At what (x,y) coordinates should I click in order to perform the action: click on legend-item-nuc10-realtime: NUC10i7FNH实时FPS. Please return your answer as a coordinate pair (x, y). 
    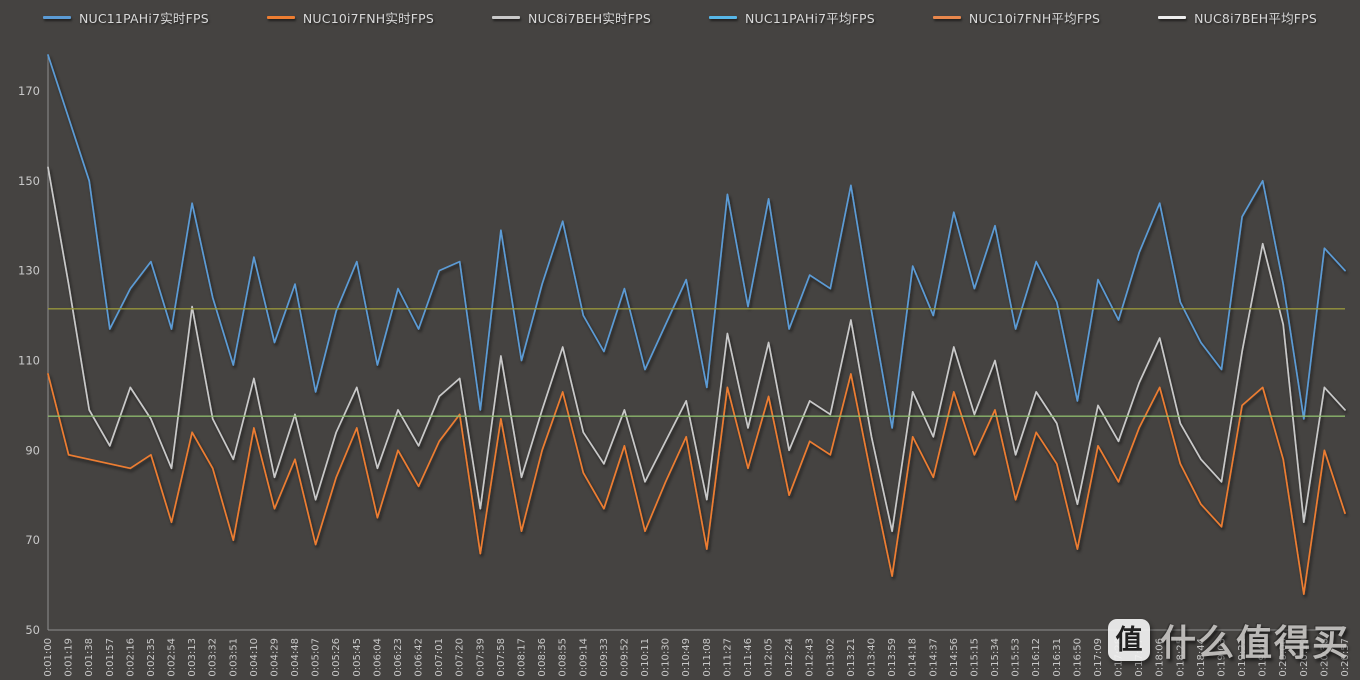
    Looking at the image, I should click on (350, 17).